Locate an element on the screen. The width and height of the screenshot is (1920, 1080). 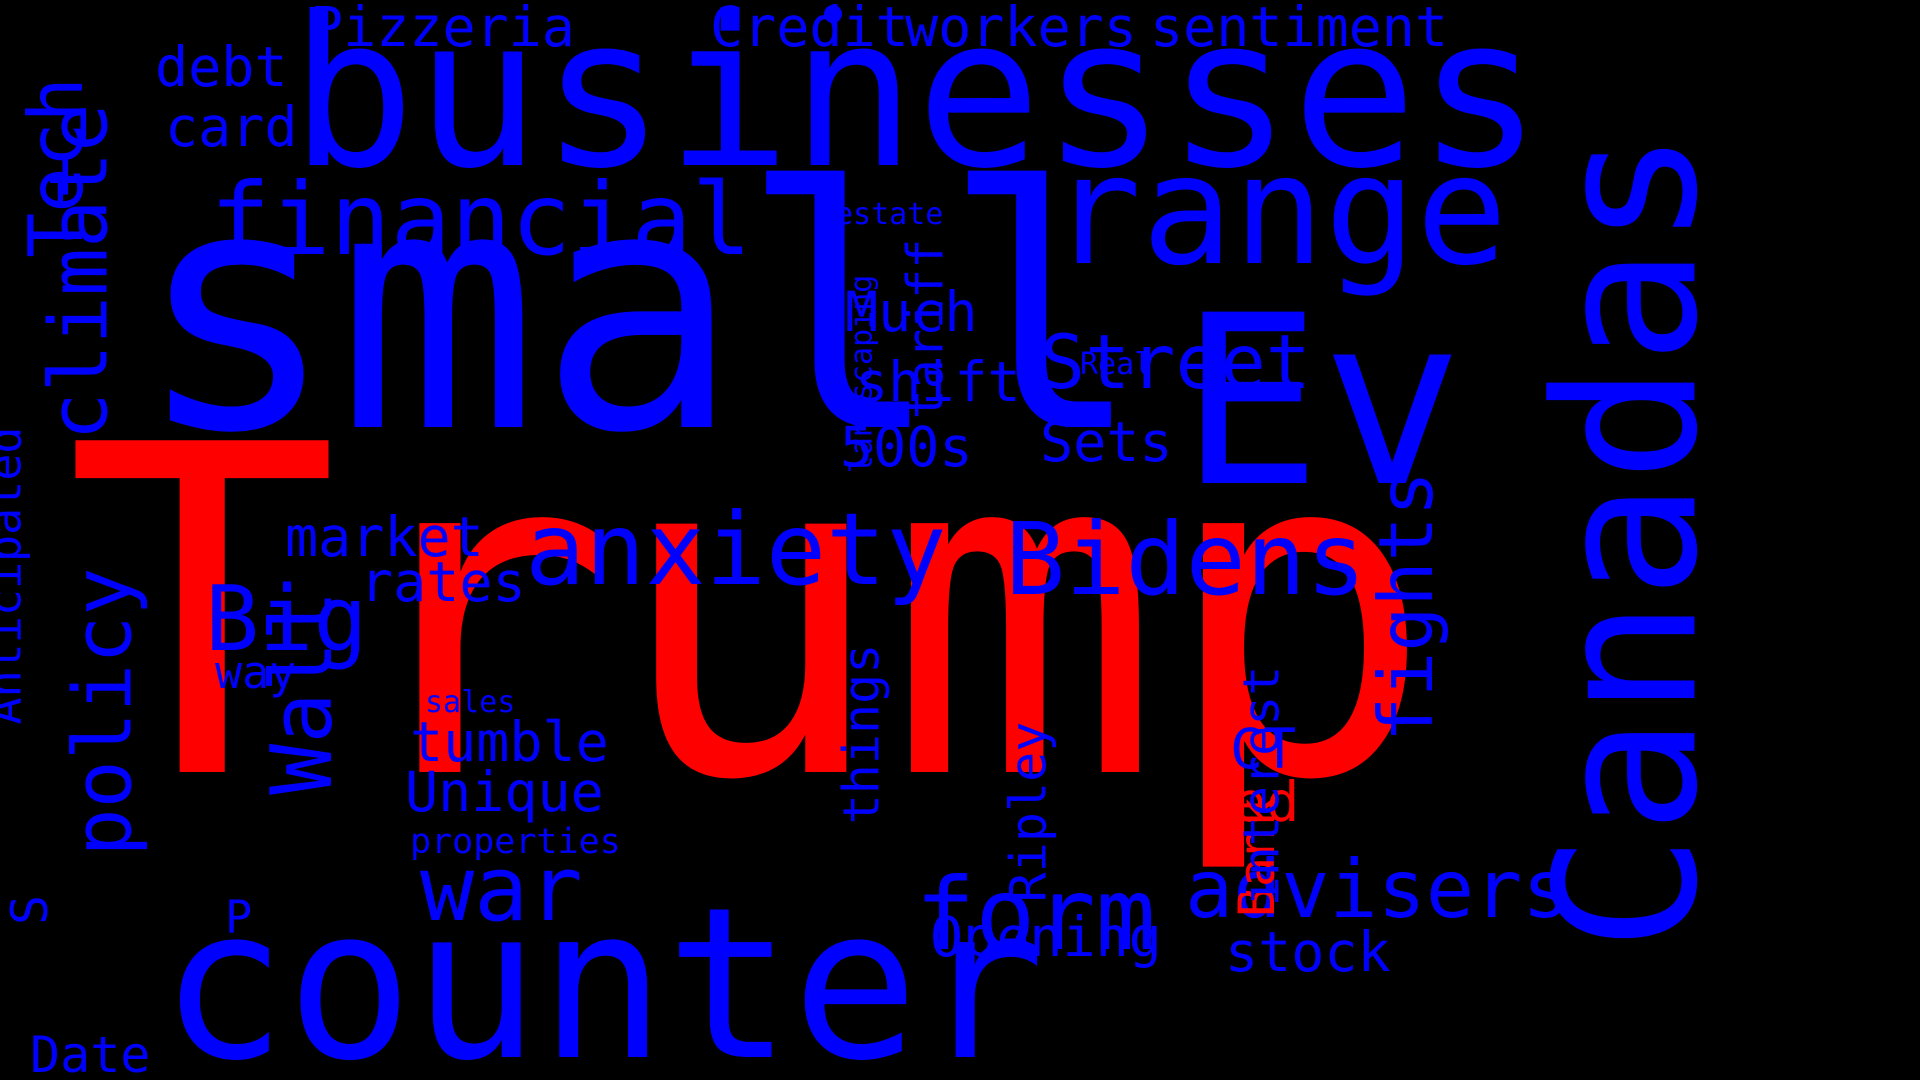
word-tariff: tariff is located at coordinates (925, 329).